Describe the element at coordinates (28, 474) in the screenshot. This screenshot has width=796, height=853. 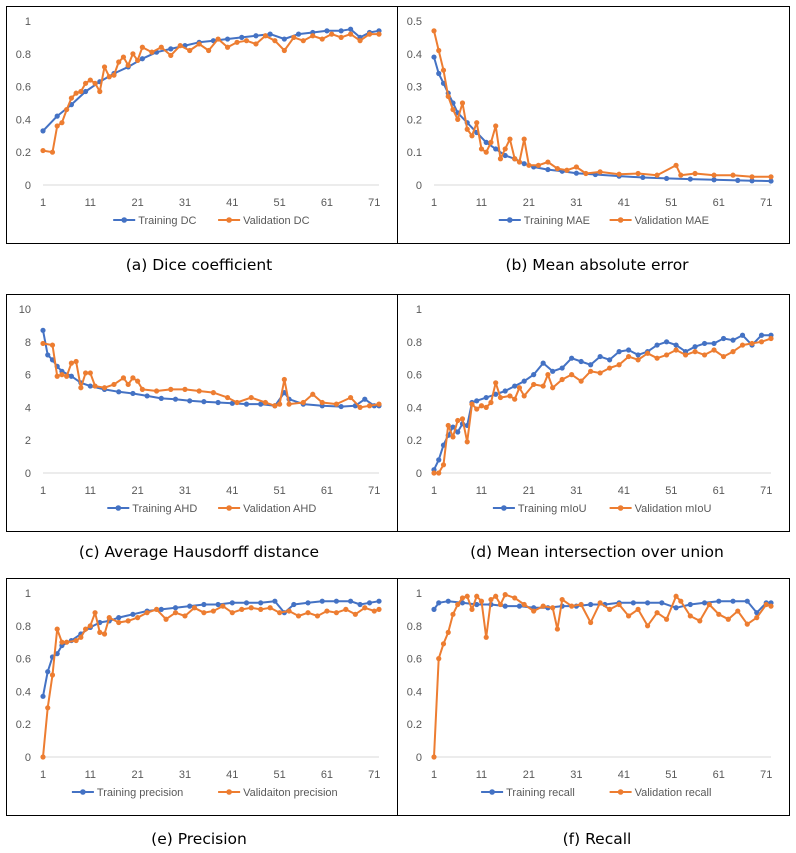
I see `ahd-ytick-label: 0` at that location.